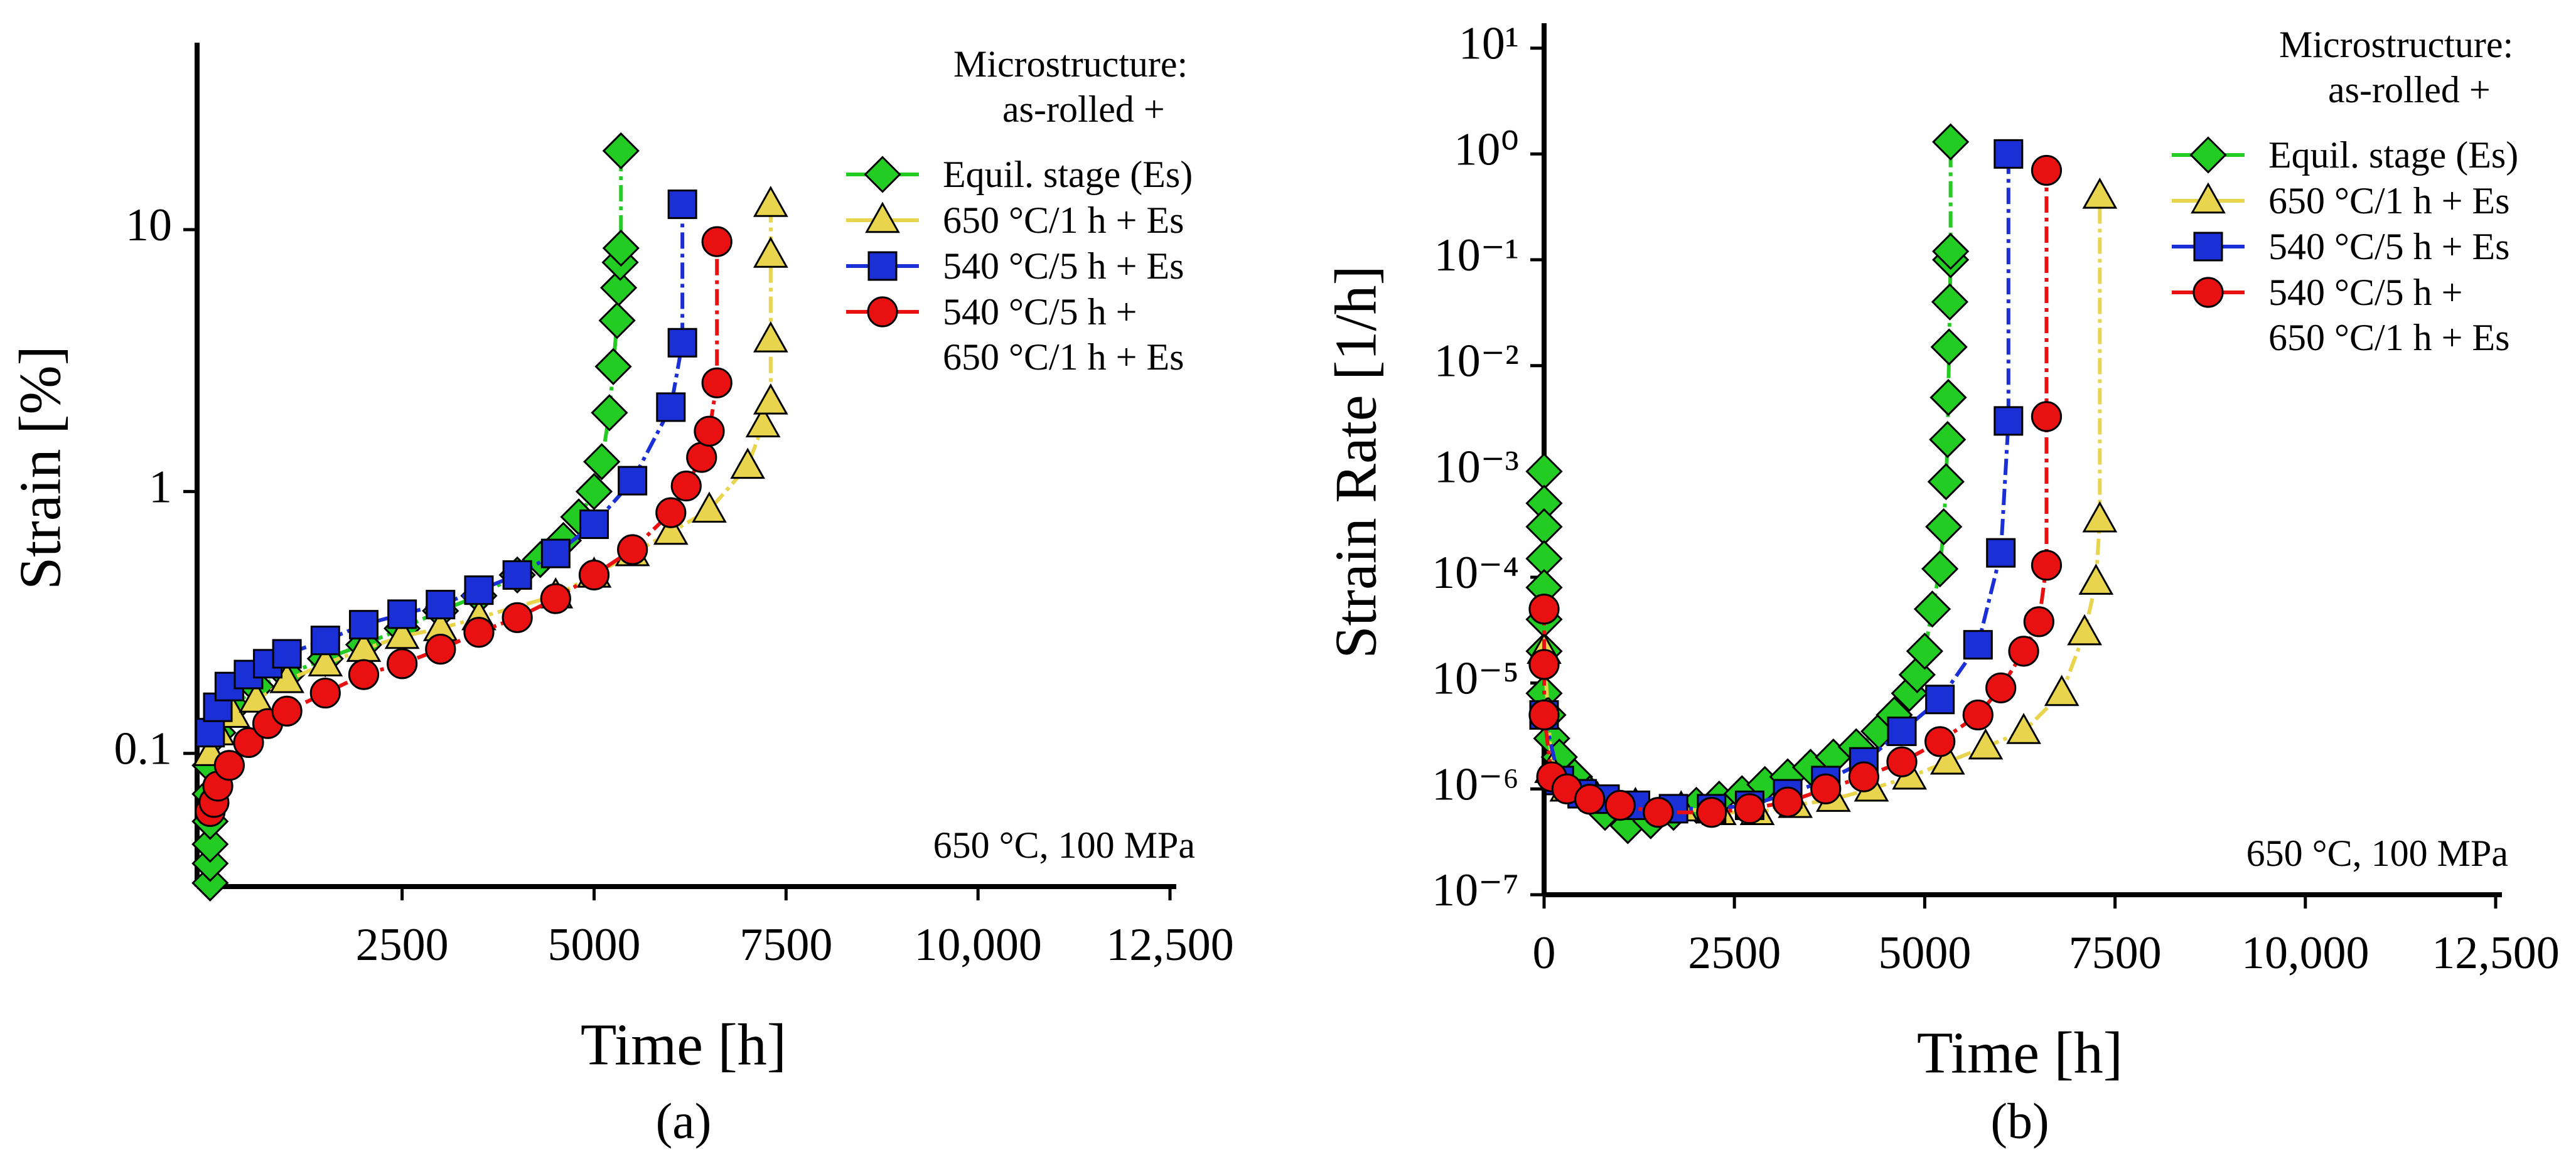 This screenshot has height=1157, width=2576. Describe the element at coordinates (593, 945) in the screenshot. I see `x-tick-label: 5000` at that location.